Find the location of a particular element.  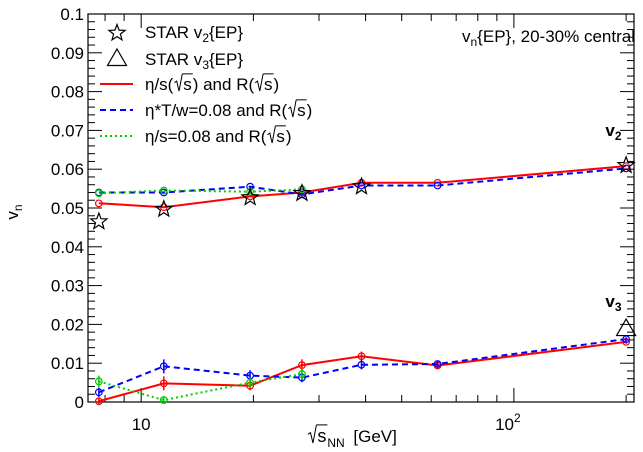

legend-label: STAR v3{EP} is located at coordinates (194, 61).